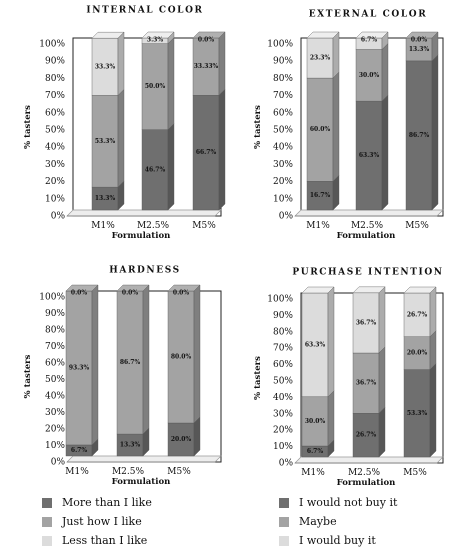 The image size is (466, 550). What do you see at coordinates (144, 271) in the screenshot?
I see `chart-title: HARDNESS` at bounding box center [144, 271].